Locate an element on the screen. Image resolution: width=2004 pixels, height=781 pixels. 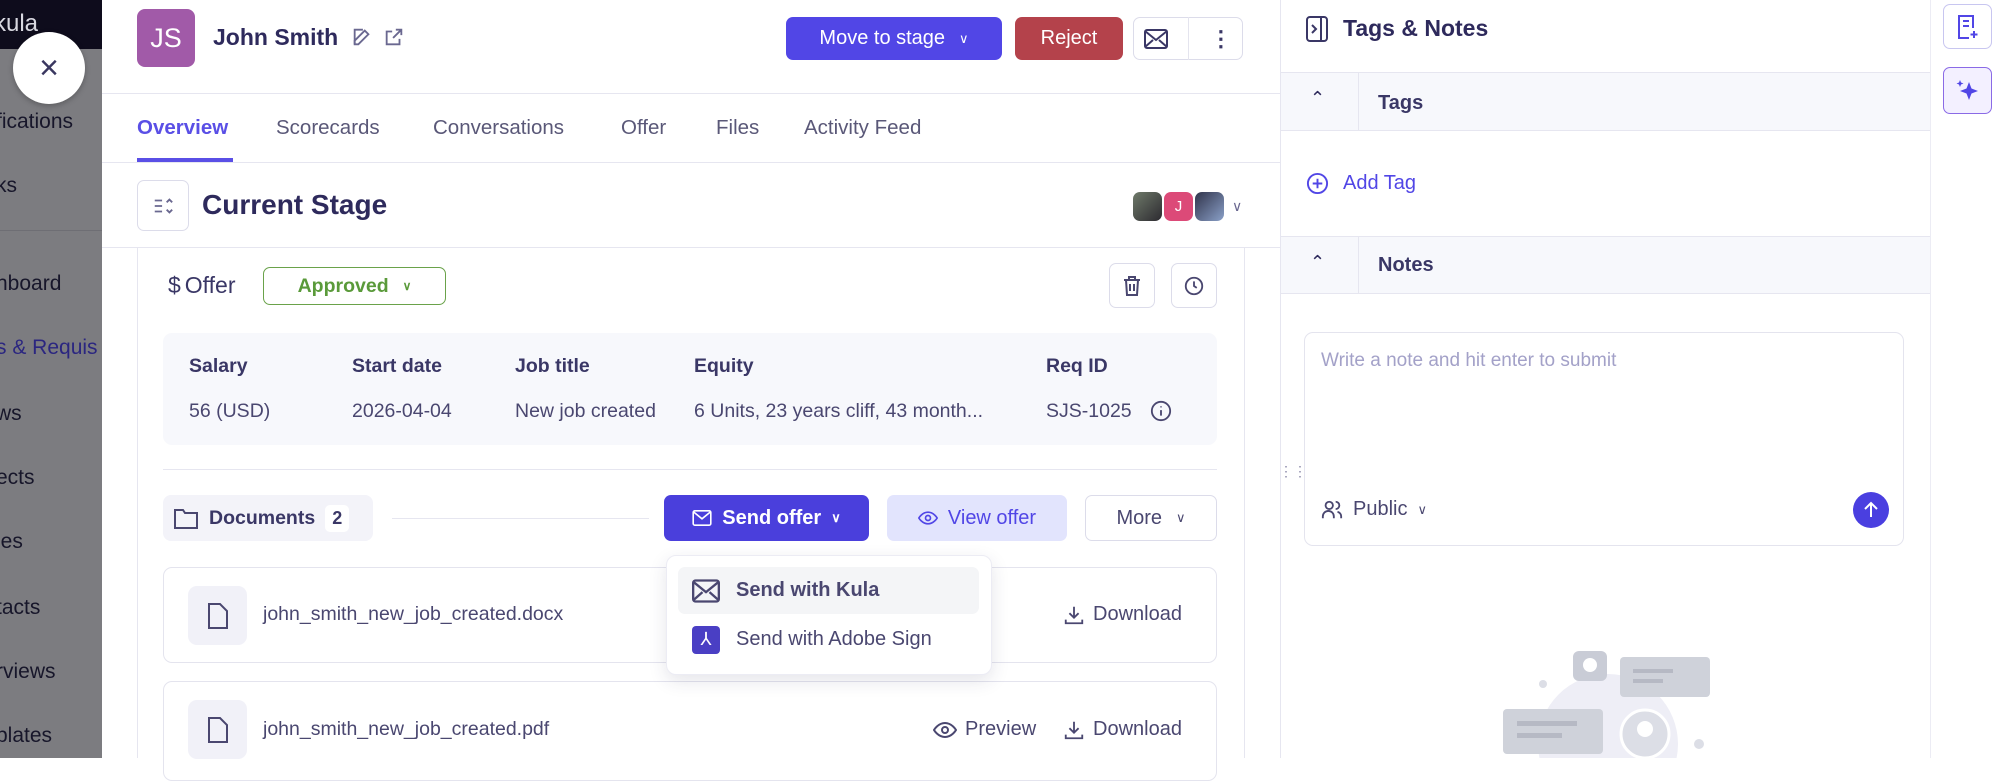
sidebar-item-contacts: tacts is located at coordinates (20, 607).